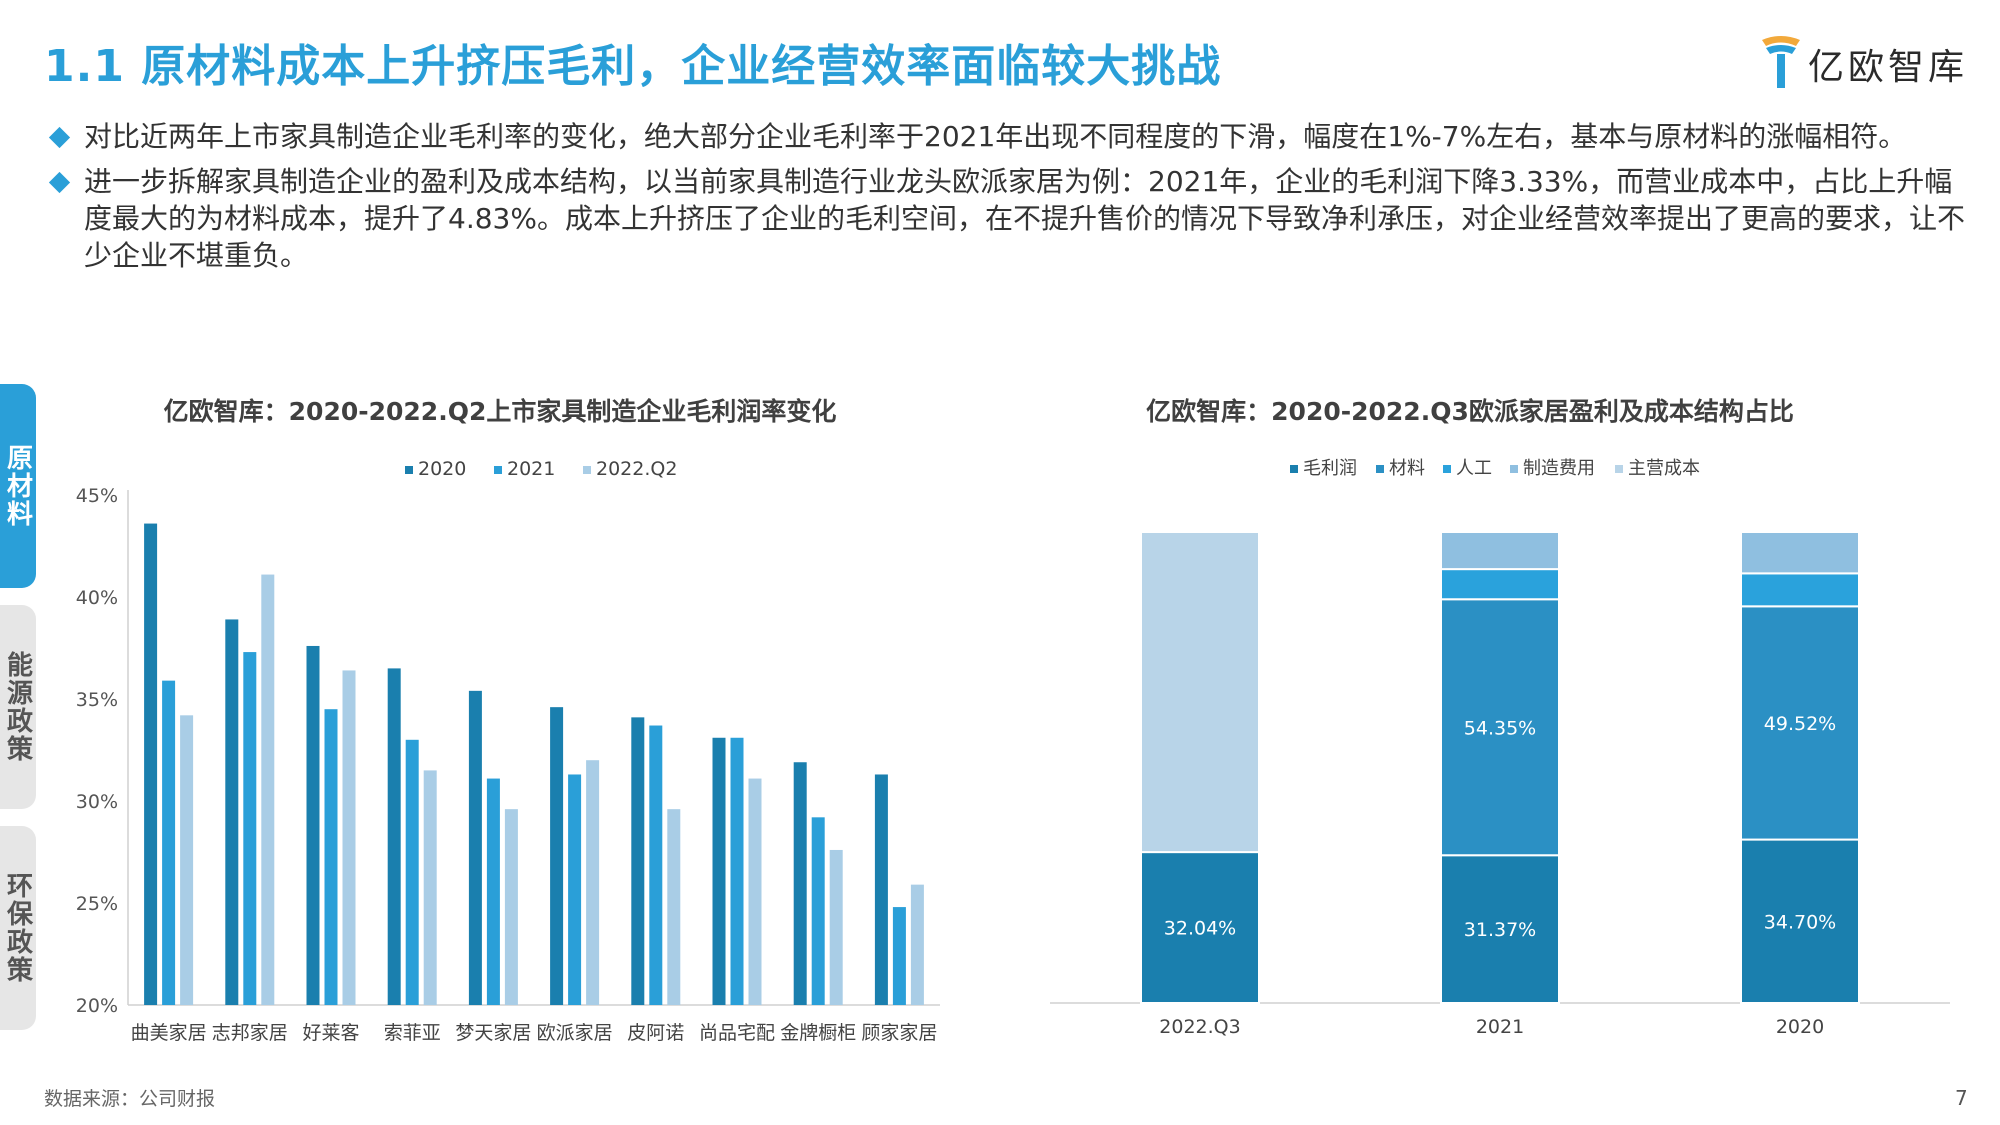  I want to click on y-tick-label: 25%, so click(97, 904).